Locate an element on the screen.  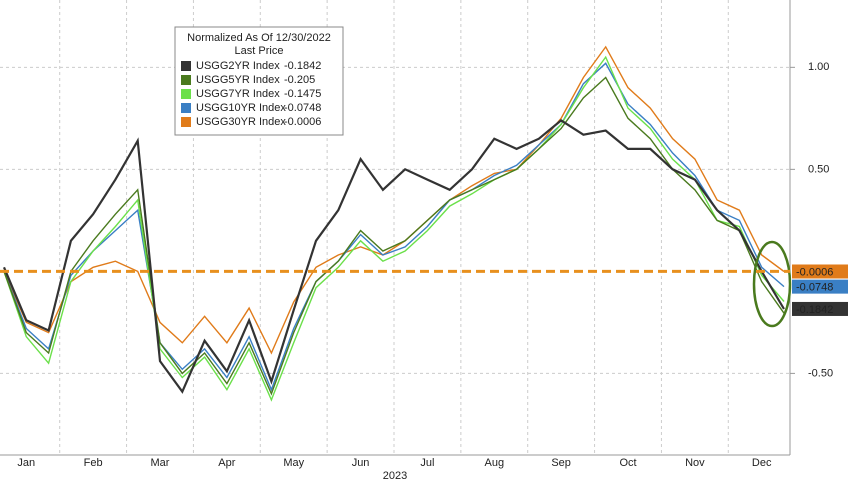
x-tick-label: Jan is located at coordinates (26, 463).